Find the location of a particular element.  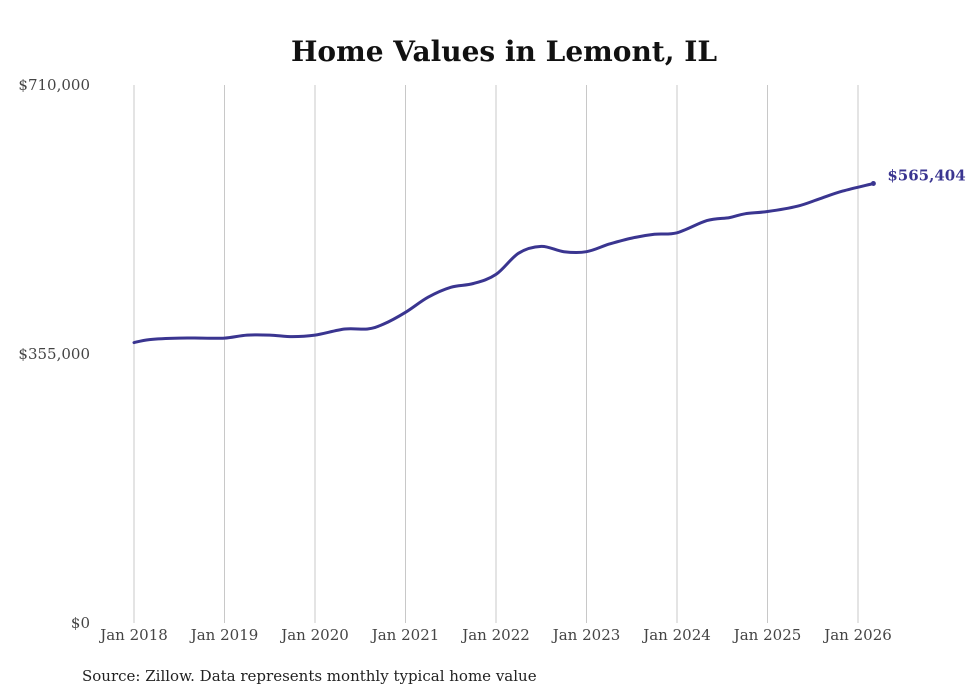

chart-title: Home Values in Lemont, IL is located at coordinates (504, 51).